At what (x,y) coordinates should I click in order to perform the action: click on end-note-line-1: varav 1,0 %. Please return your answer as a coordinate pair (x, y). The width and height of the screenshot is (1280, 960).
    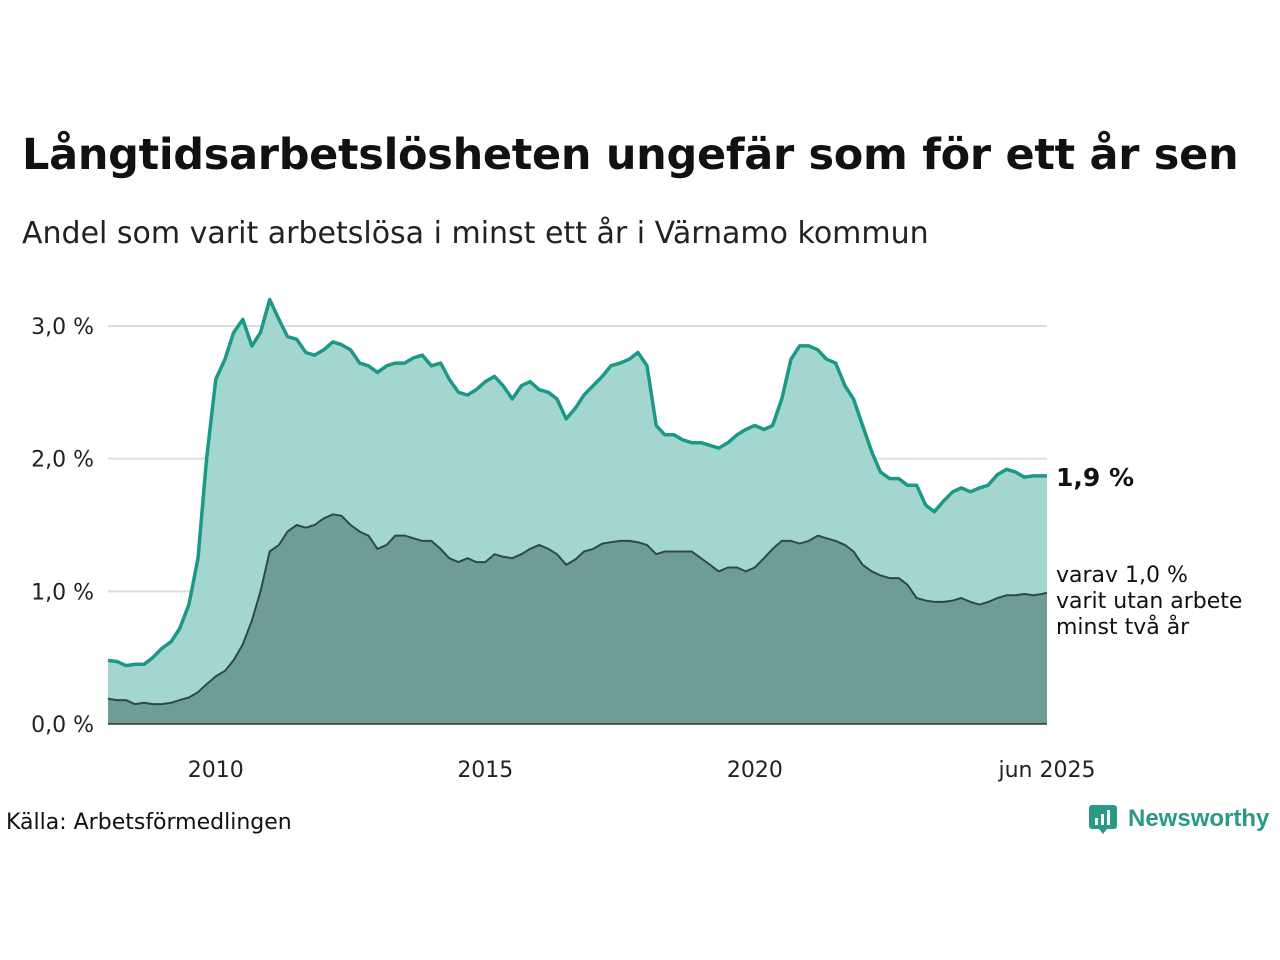
    Looking at the image, I should click on (1122, 575).